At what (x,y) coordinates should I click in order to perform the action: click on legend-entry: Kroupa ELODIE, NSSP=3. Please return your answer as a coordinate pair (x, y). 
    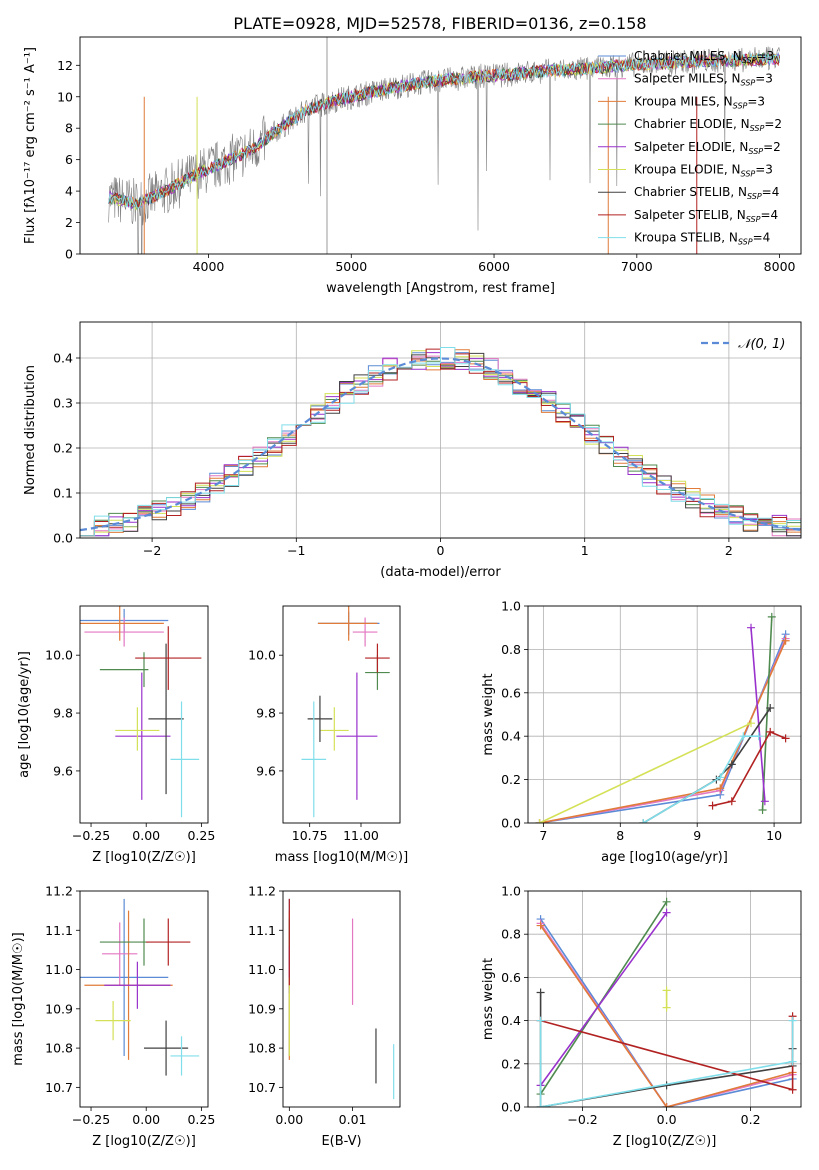
    Looking at the image, I should click on (703, 171).